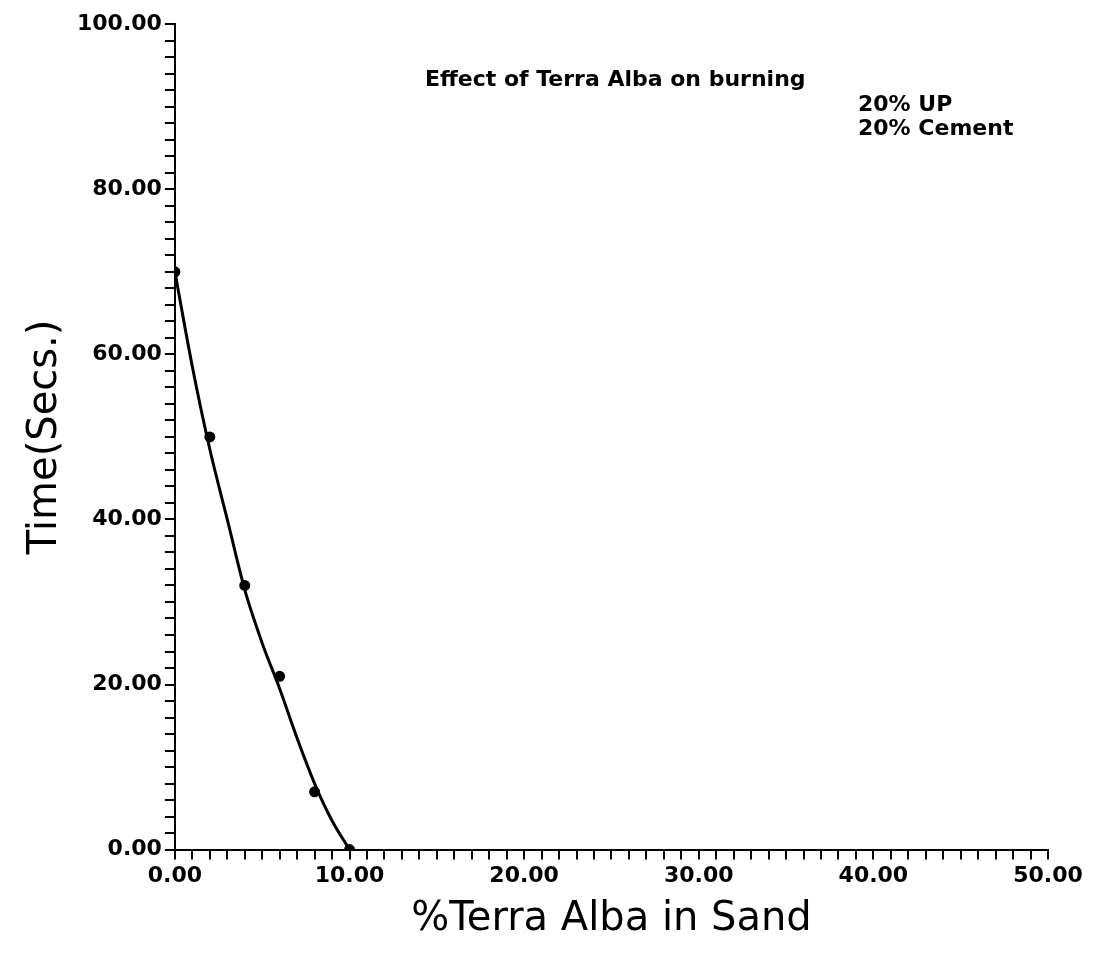 The height and width of the screenshot is (974, 1120). Describe the element at coordinates (119, 22) in the screenshot. I see `y-tick-label: 100.00` at that location.